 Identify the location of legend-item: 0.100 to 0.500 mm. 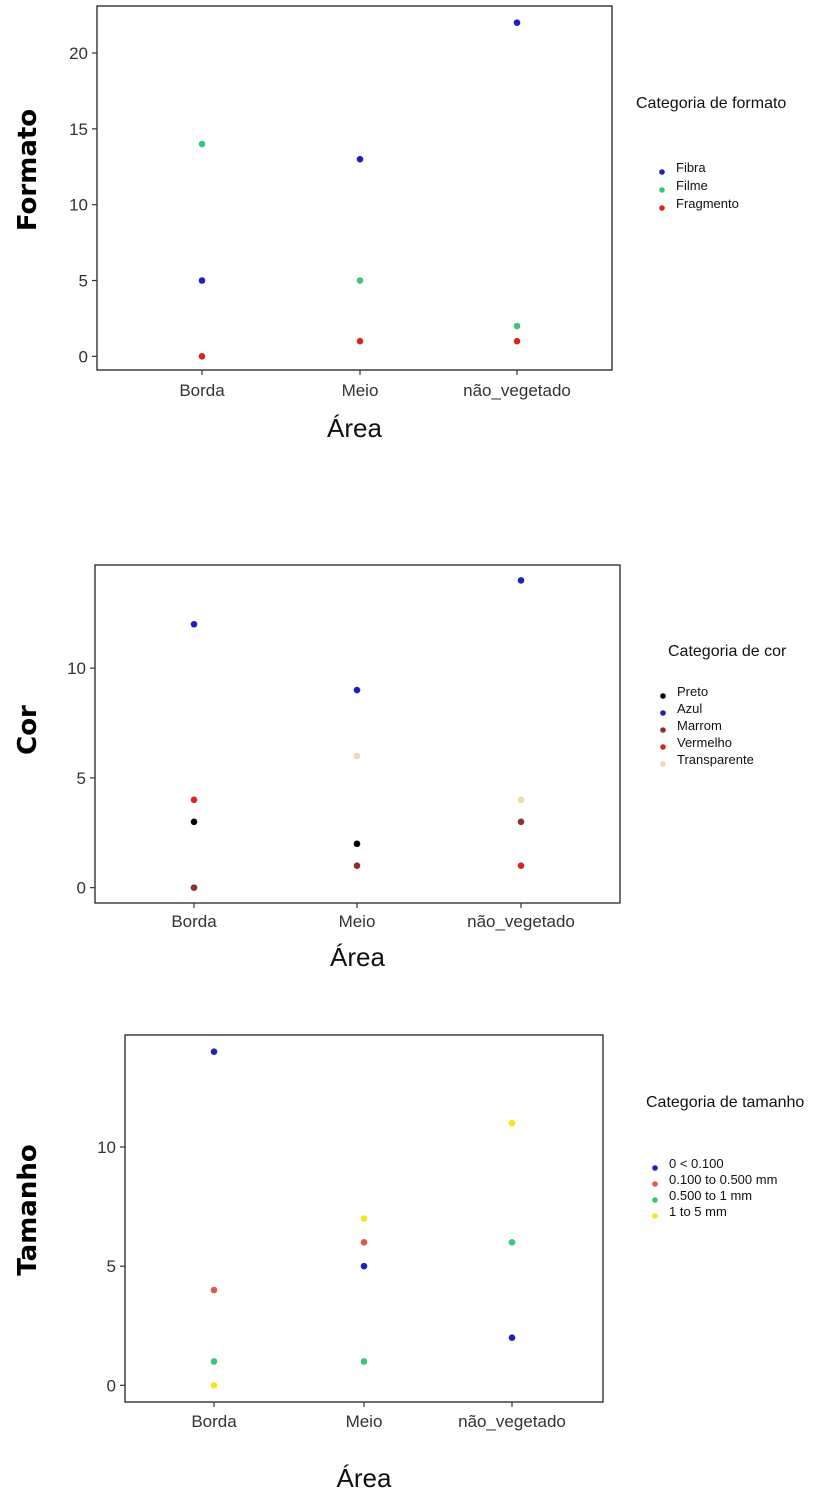
(723, 1179).